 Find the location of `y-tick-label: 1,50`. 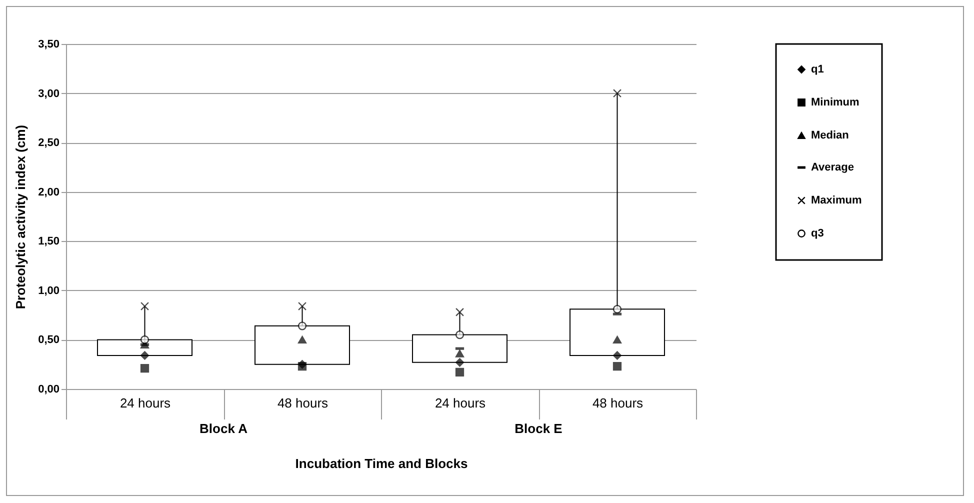

y-tick-label: 1,50 is located at coordinates (49, 242).